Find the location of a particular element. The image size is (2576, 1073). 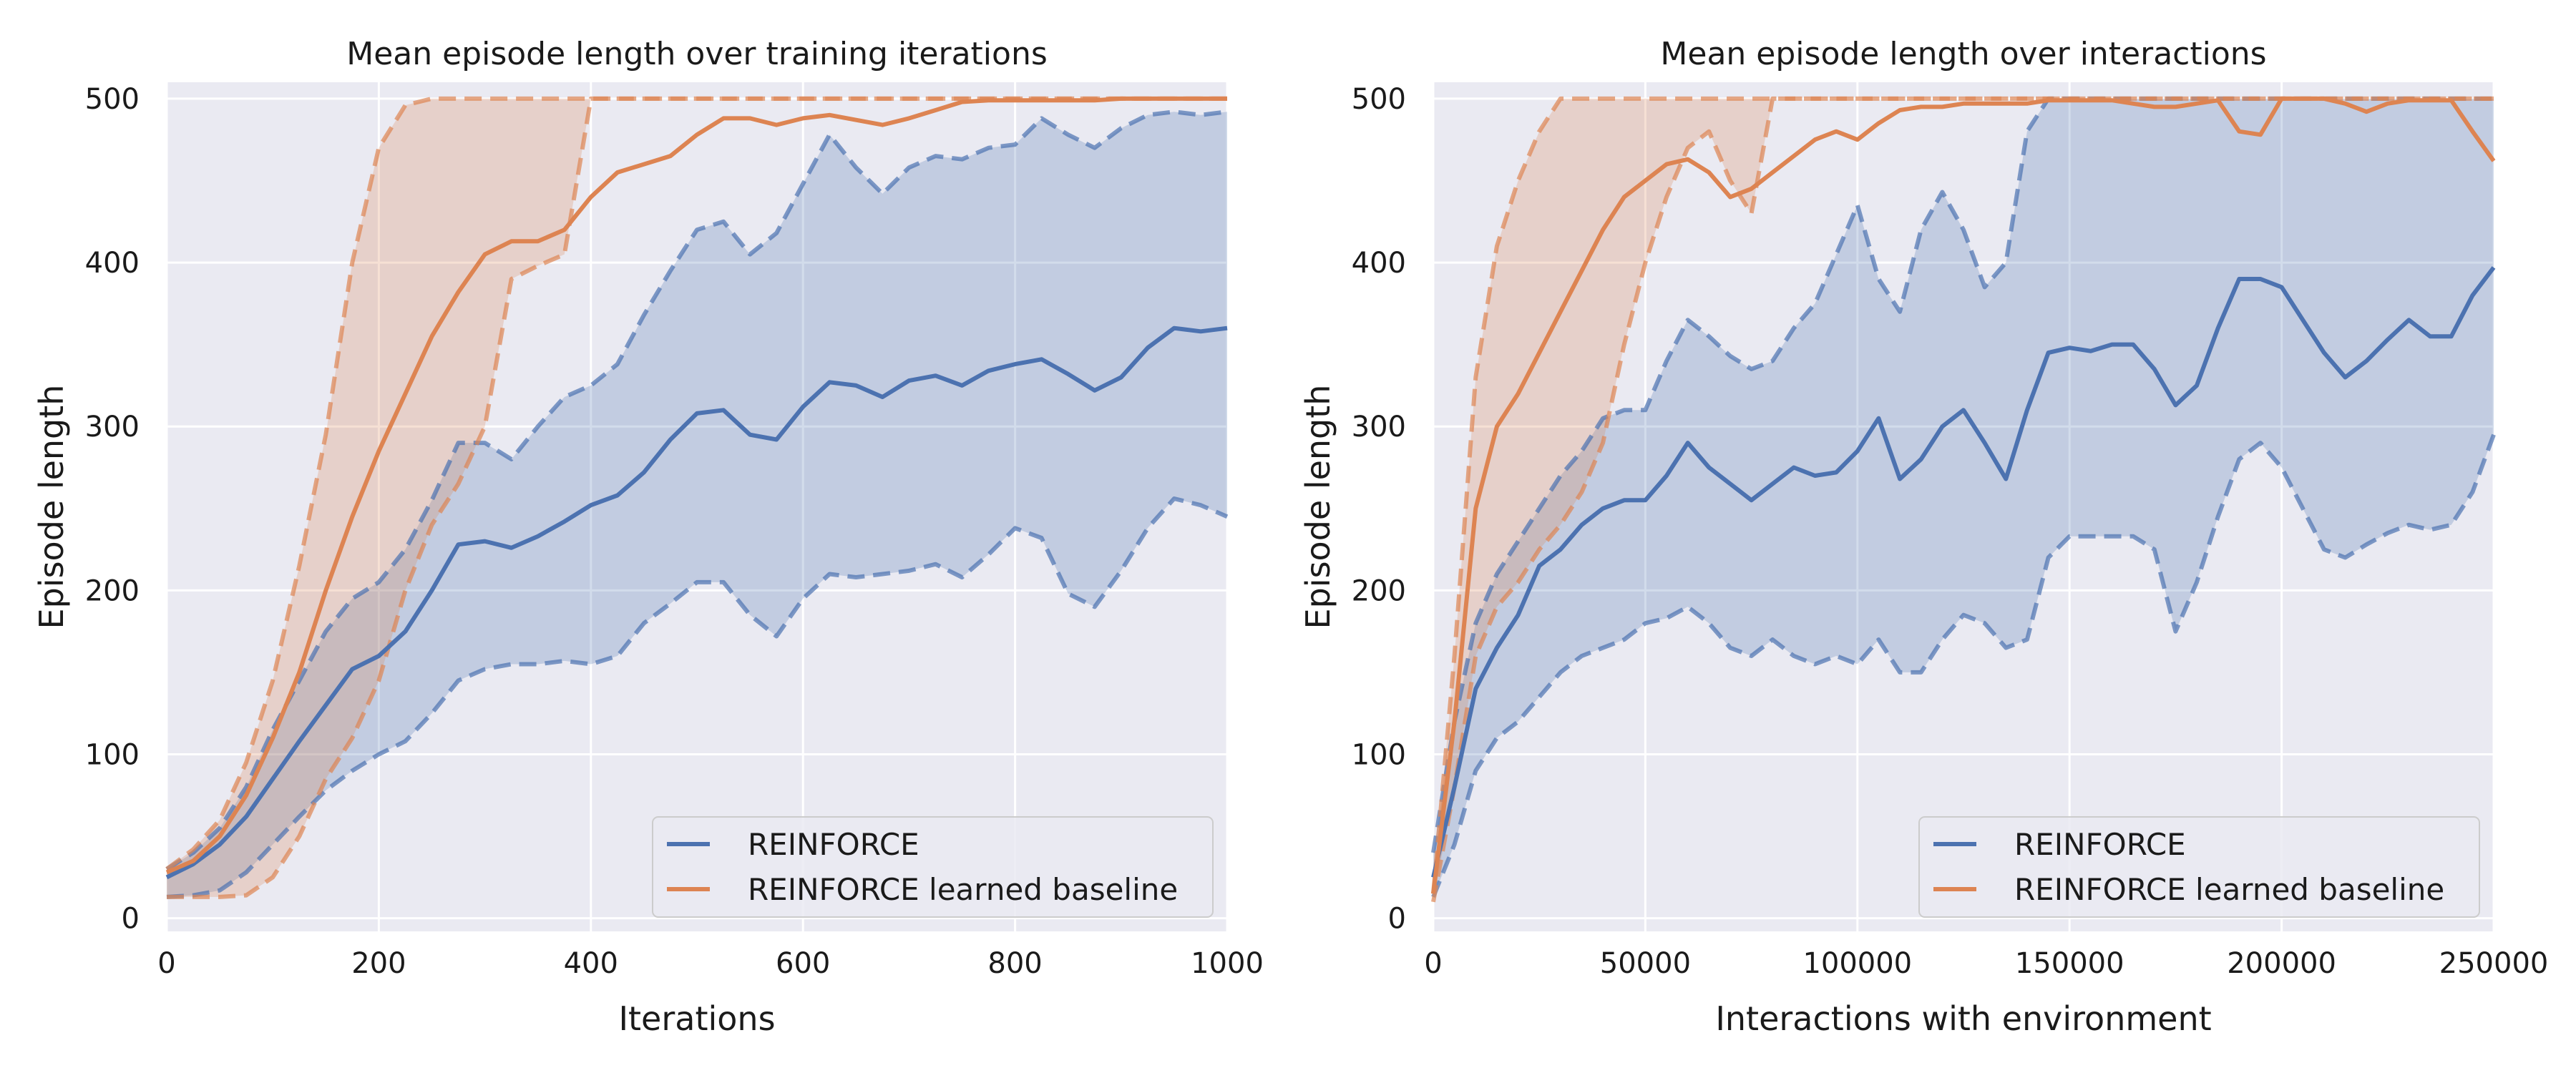

x-tick-label: 100000 is located at coordinates (1857, 963).